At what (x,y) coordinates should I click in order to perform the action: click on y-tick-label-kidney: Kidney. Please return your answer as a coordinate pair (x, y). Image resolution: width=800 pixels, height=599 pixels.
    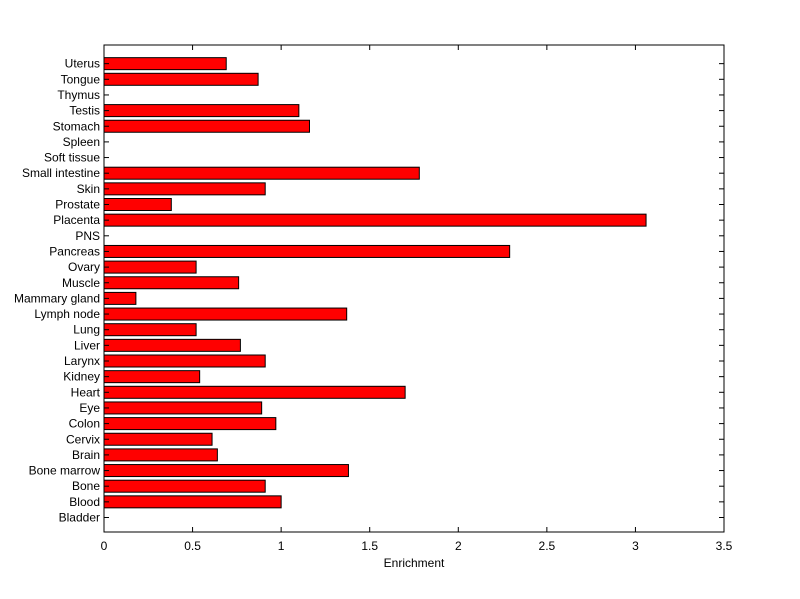
    Looking at the image, I should click on (81, 377).